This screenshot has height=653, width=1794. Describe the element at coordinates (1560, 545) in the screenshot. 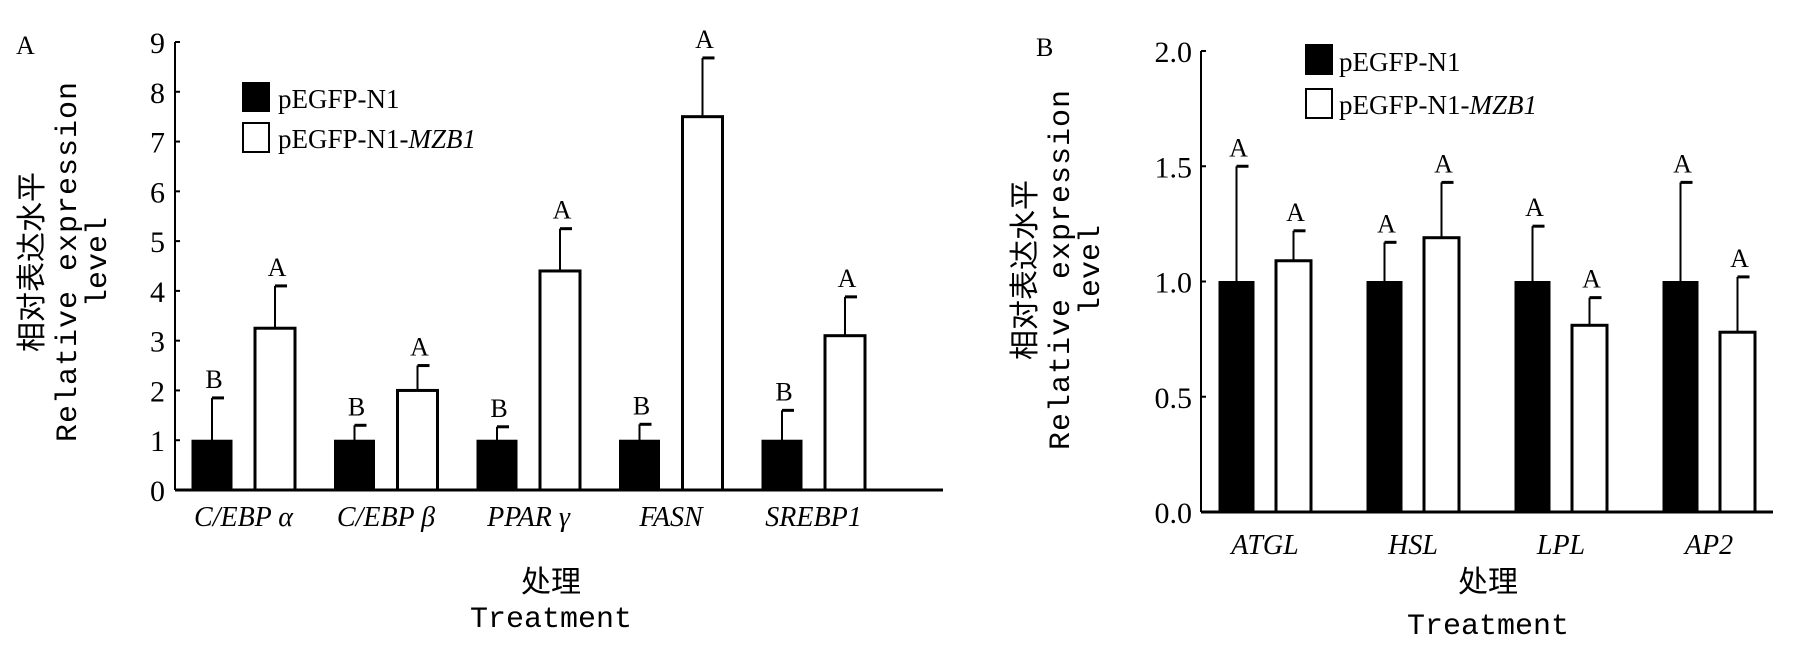

I see `x-tick-label: LPL` at that location.